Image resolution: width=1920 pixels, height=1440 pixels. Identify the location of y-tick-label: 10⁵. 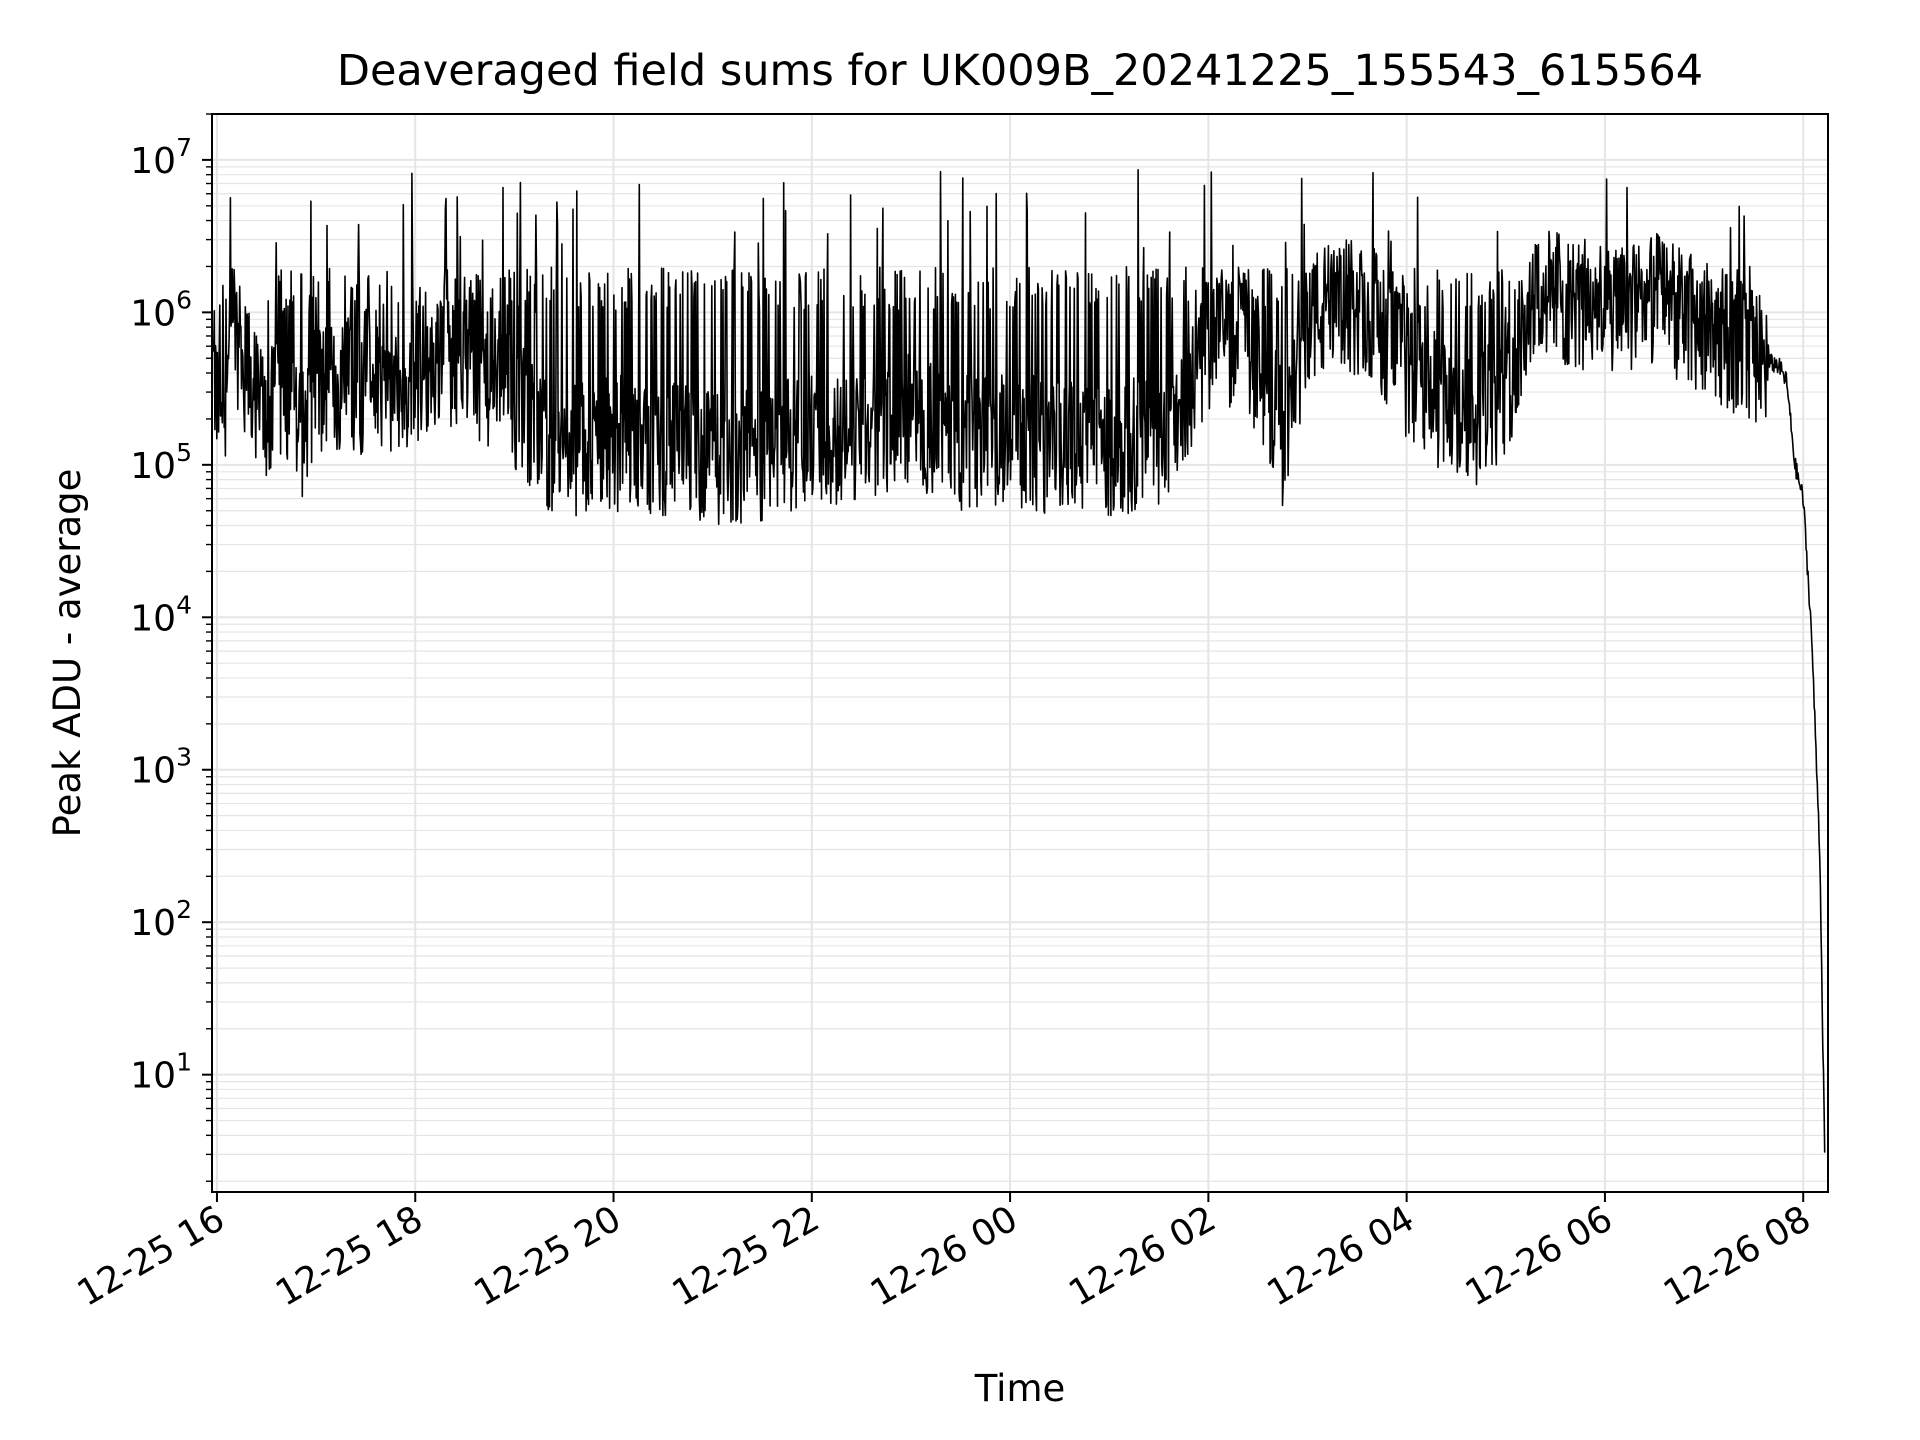
(161, 462).